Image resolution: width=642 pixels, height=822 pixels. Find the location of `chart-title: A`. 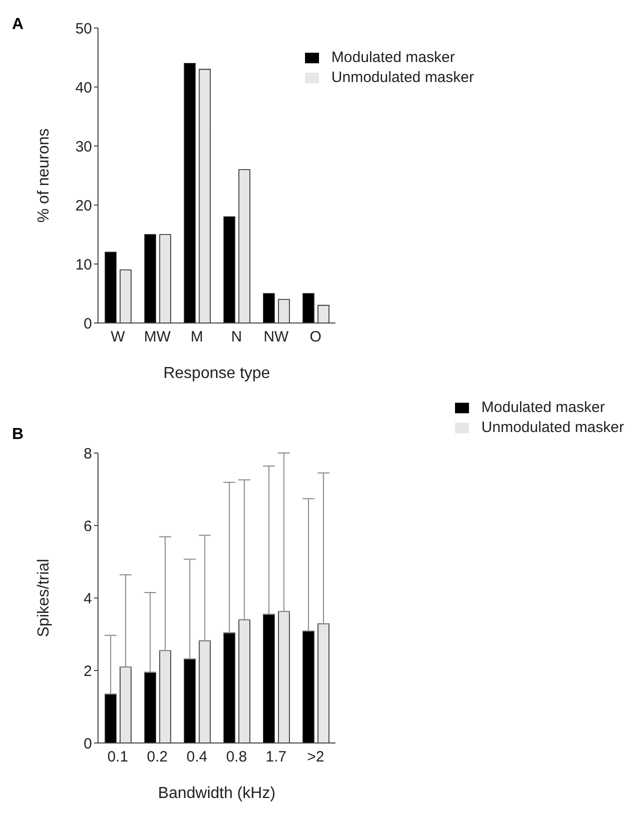

chart-title: A is located at coordinates (18, 25).